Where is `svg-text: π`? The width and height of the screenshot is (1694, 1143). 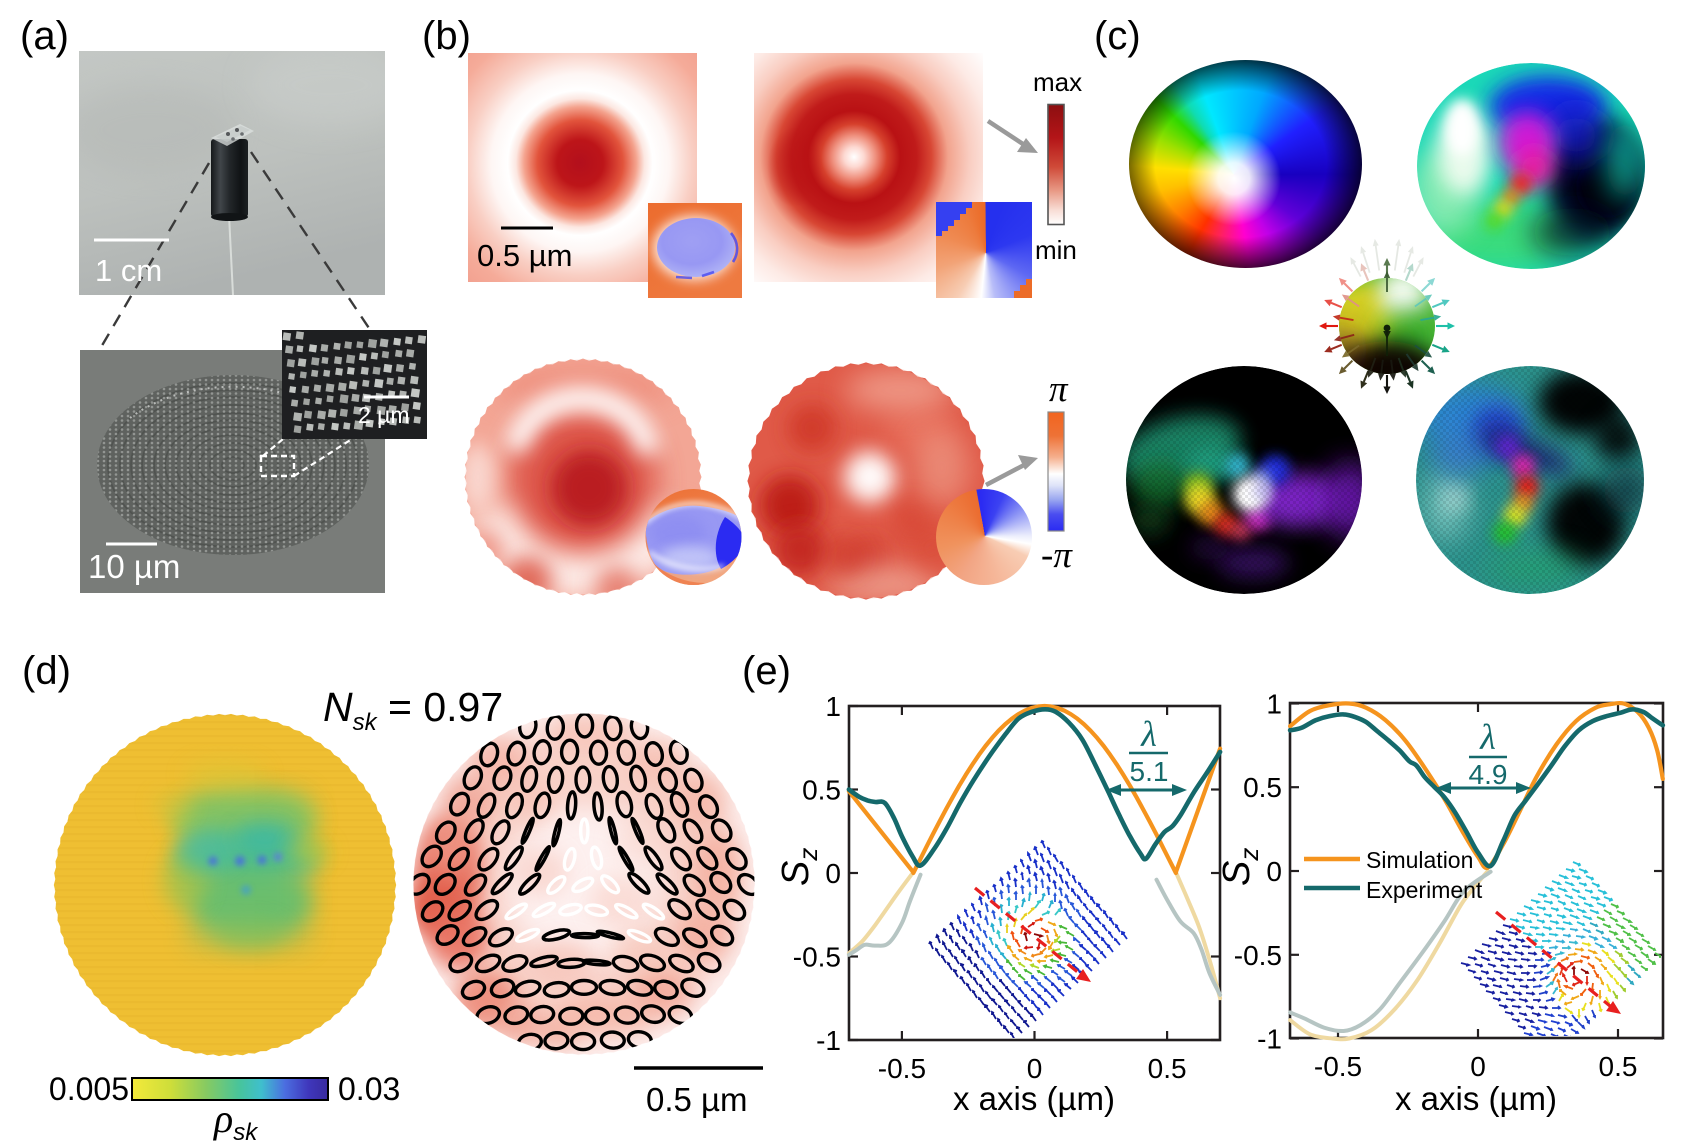 svg-text: π is located at coordinates (1059, 389).